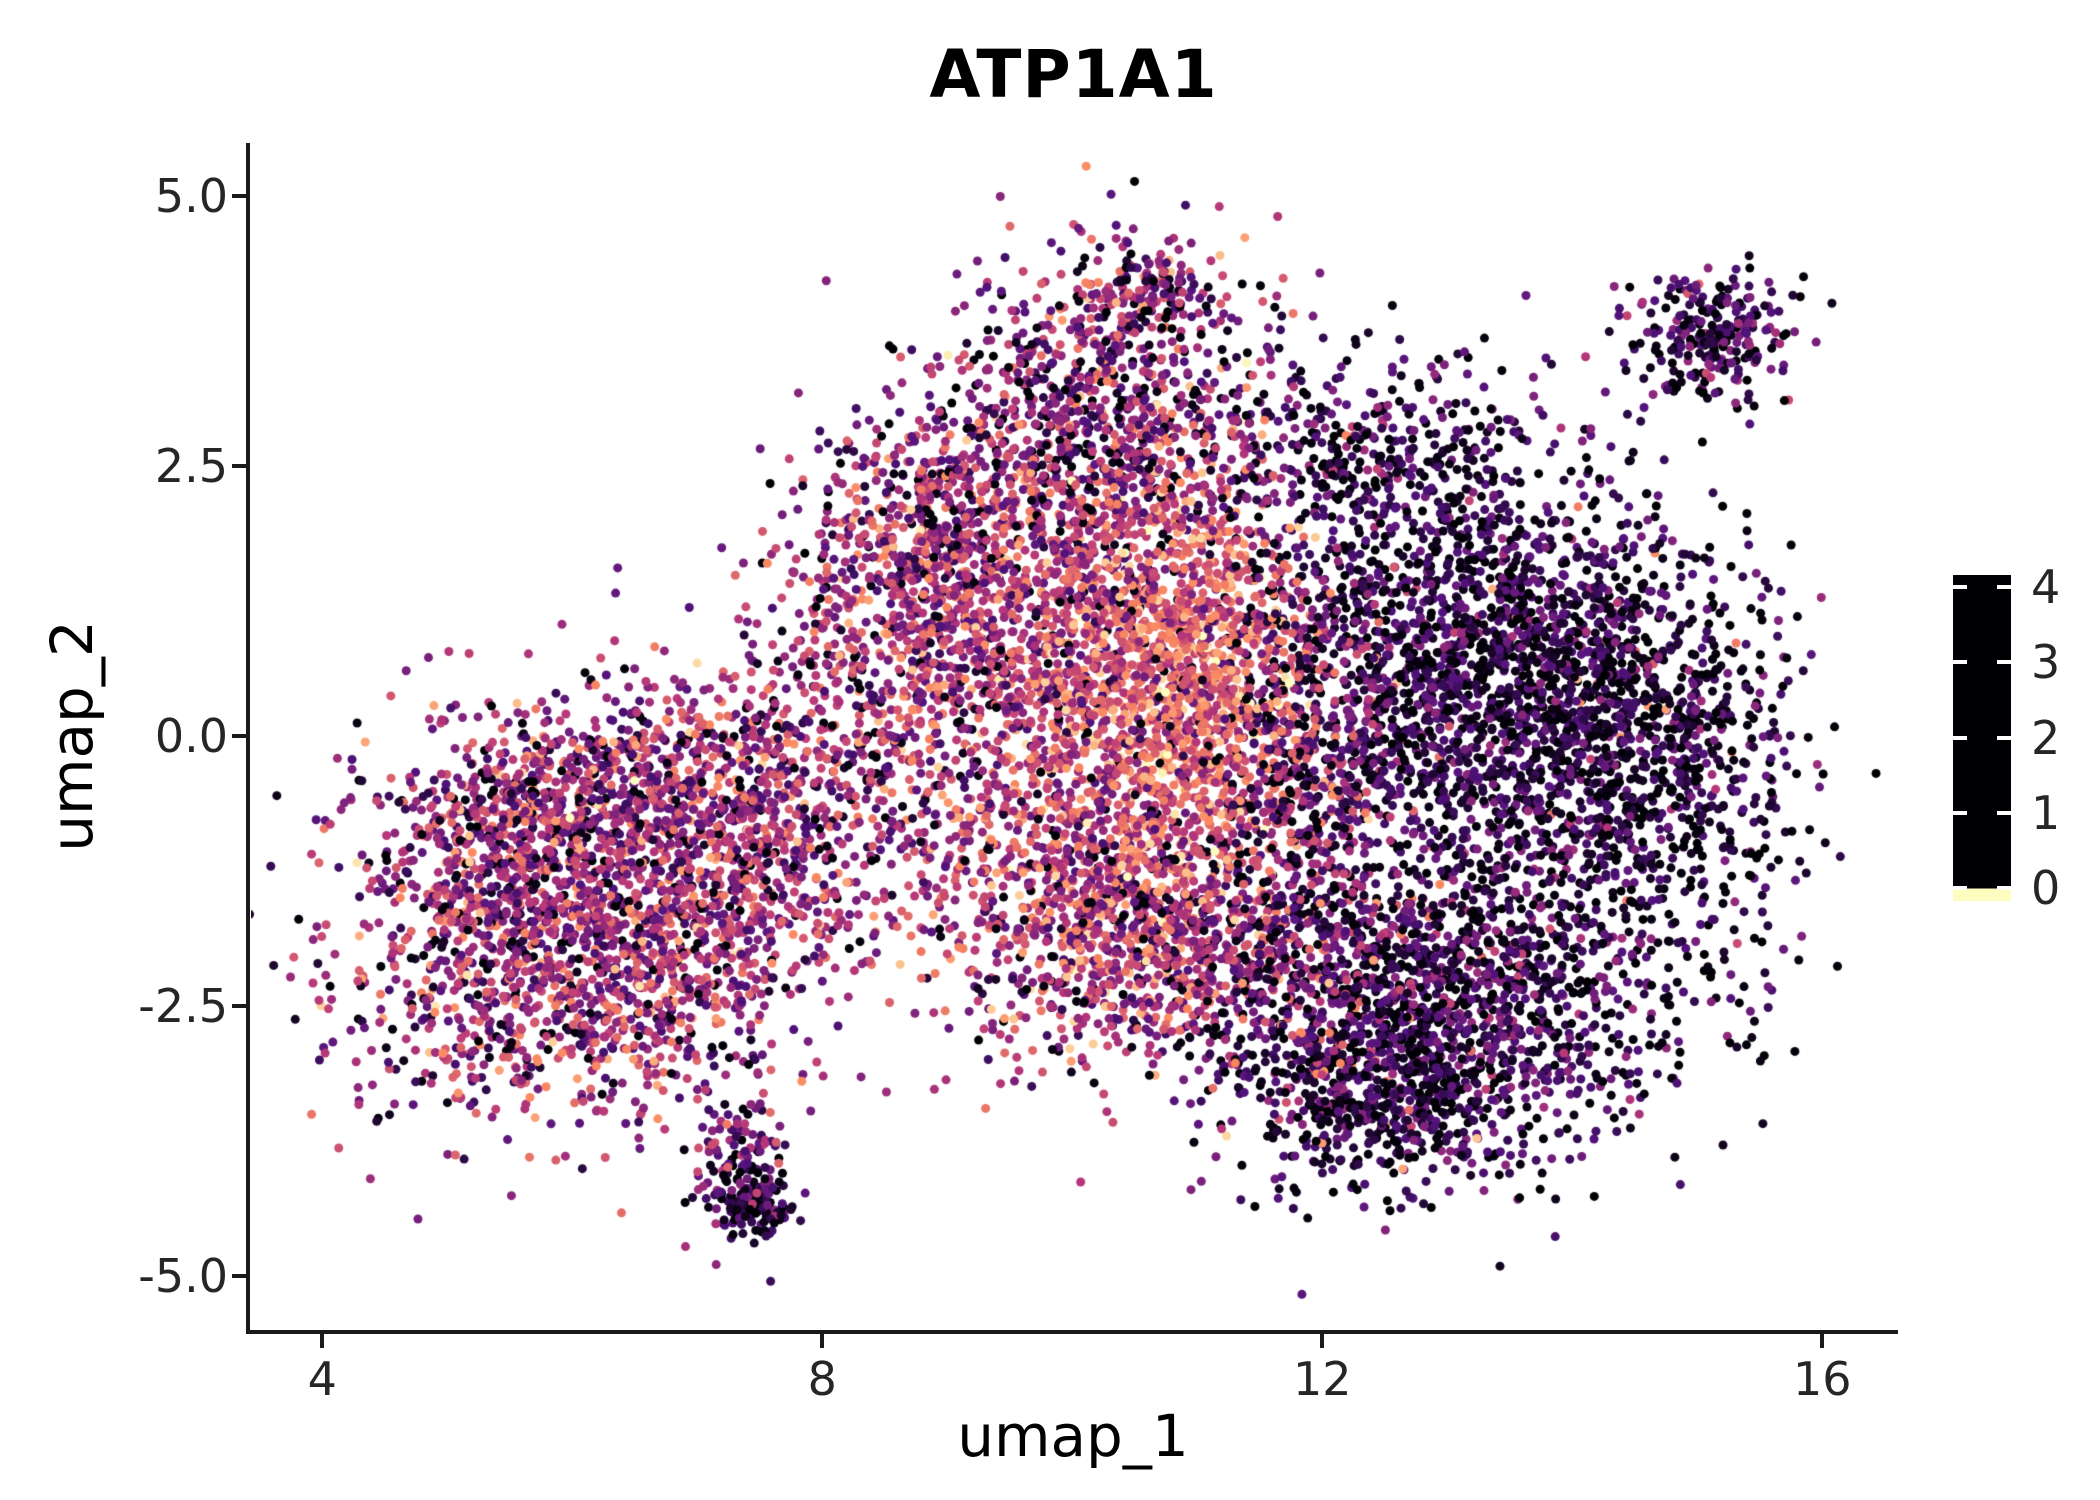 This screenshot has height=1500, width=2100. I want to click on y-axis-line, so click(248, 738).